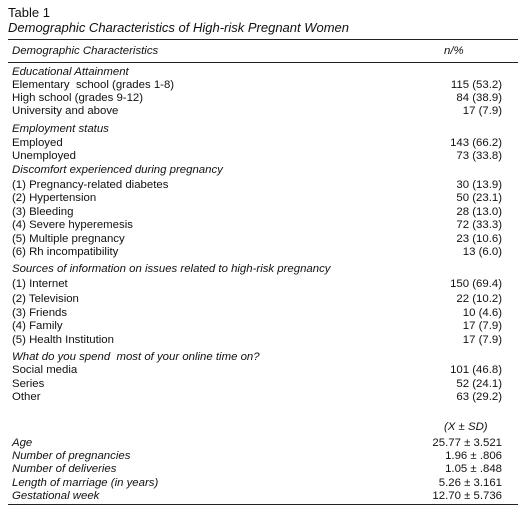 The image size is (529, 513). Describe the element at coordinates (257, 398) in the screenshot. I see `table-row: Other 63 (29.2)` at that location.